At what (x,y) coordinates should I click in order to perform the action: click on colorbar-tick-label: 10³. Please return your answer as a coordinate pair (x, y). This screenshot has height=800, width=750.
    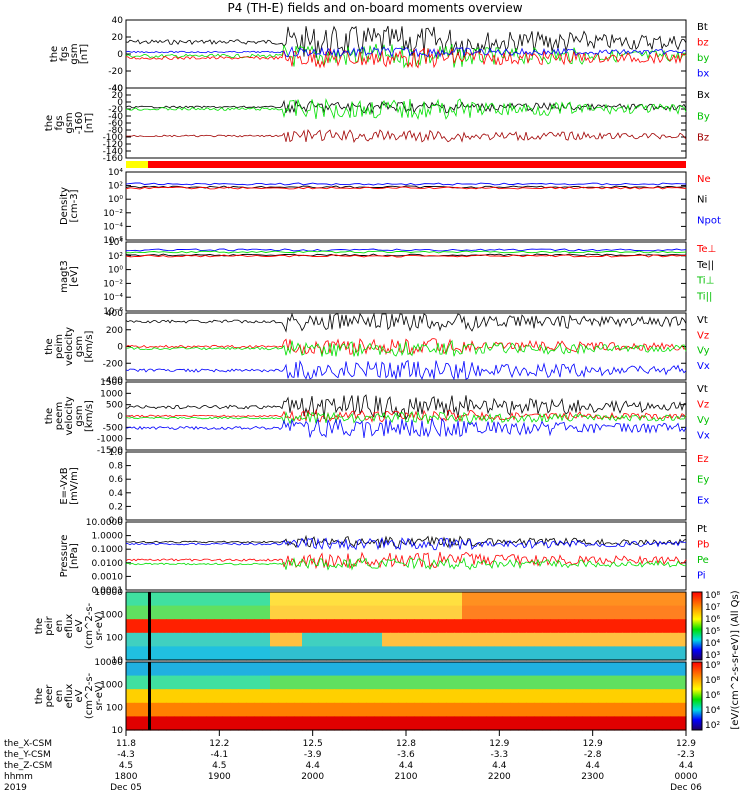
    Looking at the image, I should click on (712, 656).